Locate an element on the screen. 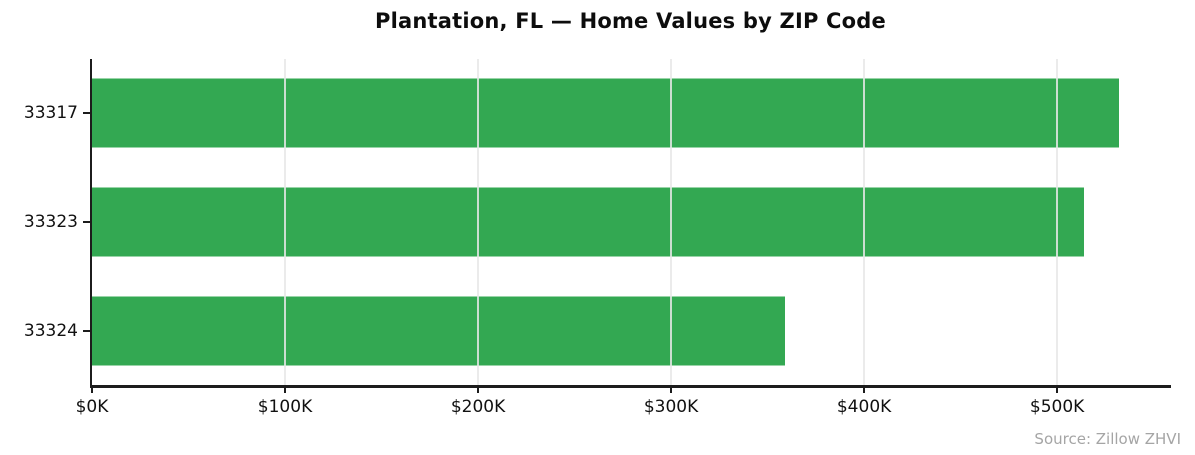 The height and width of the screenshot is (455, 1195). y-tick-label-33323: 33323 is located at coordinates (50, 222).